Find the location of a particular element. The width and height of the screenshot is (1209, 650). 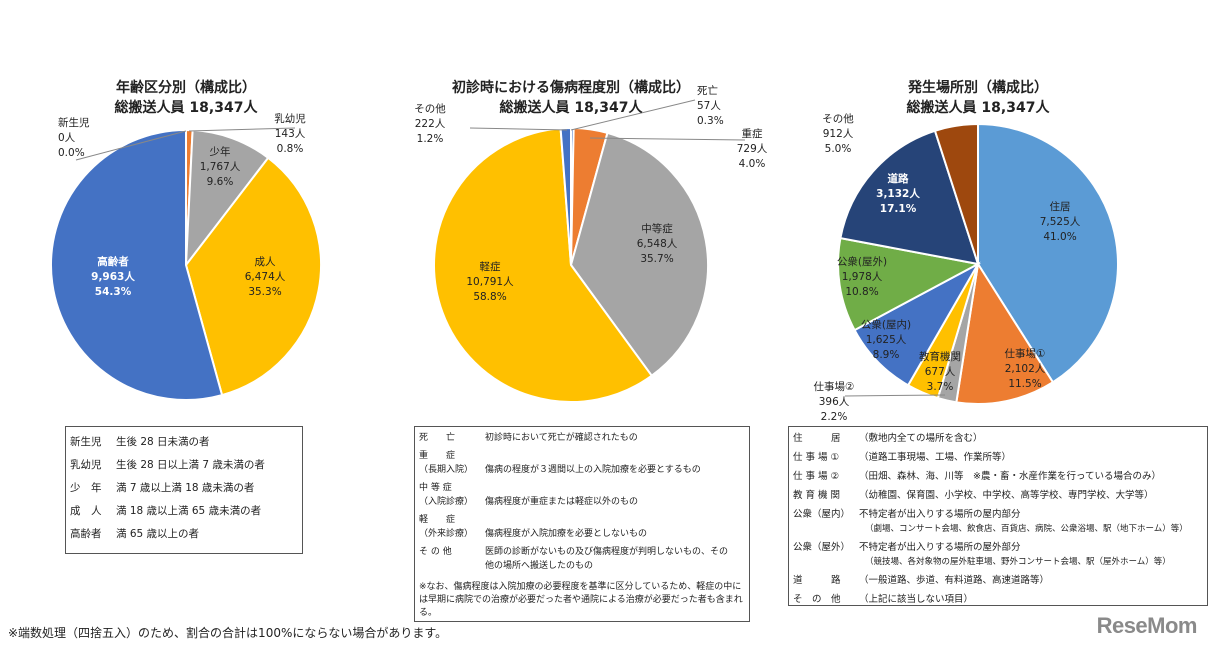

slice-label: 道路 3,132人 17.1% is located at coordinates (898, 194).